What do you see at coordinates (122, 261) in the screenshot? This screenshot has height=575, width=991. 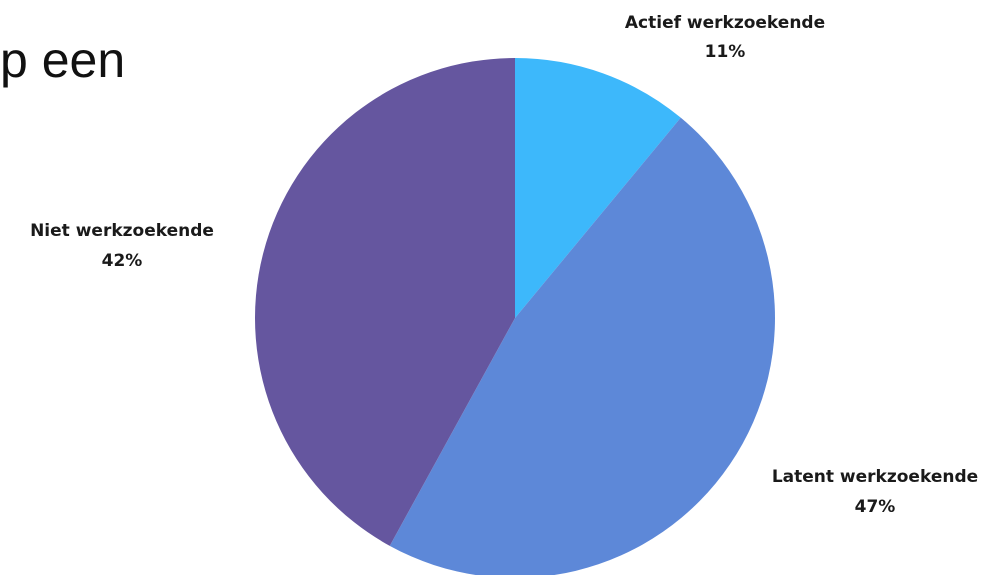 I see `slice-label-niet-value: 42%` at bounding box center [122, 261].